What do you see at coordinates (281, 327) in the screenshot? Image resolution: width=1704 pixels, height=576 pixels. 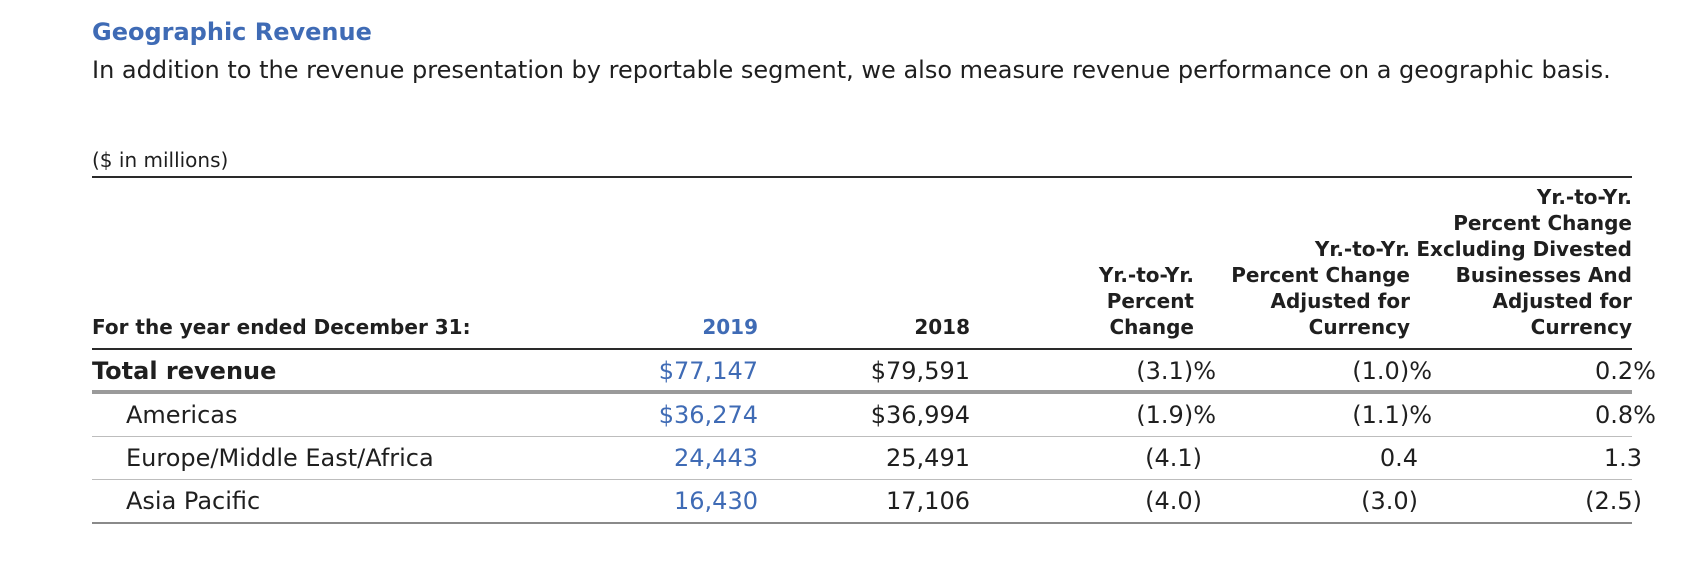 I see `header-label: For the year ended December 31:` at bounding box center [281, 327].